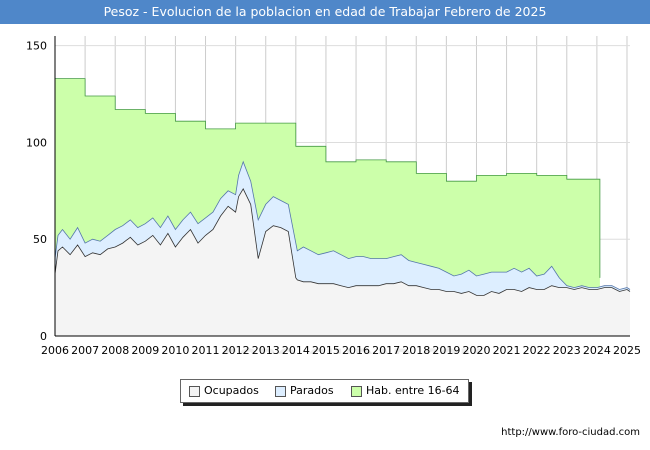  I want to click on x-tick-label-2022: 2022, so click(537, 349).